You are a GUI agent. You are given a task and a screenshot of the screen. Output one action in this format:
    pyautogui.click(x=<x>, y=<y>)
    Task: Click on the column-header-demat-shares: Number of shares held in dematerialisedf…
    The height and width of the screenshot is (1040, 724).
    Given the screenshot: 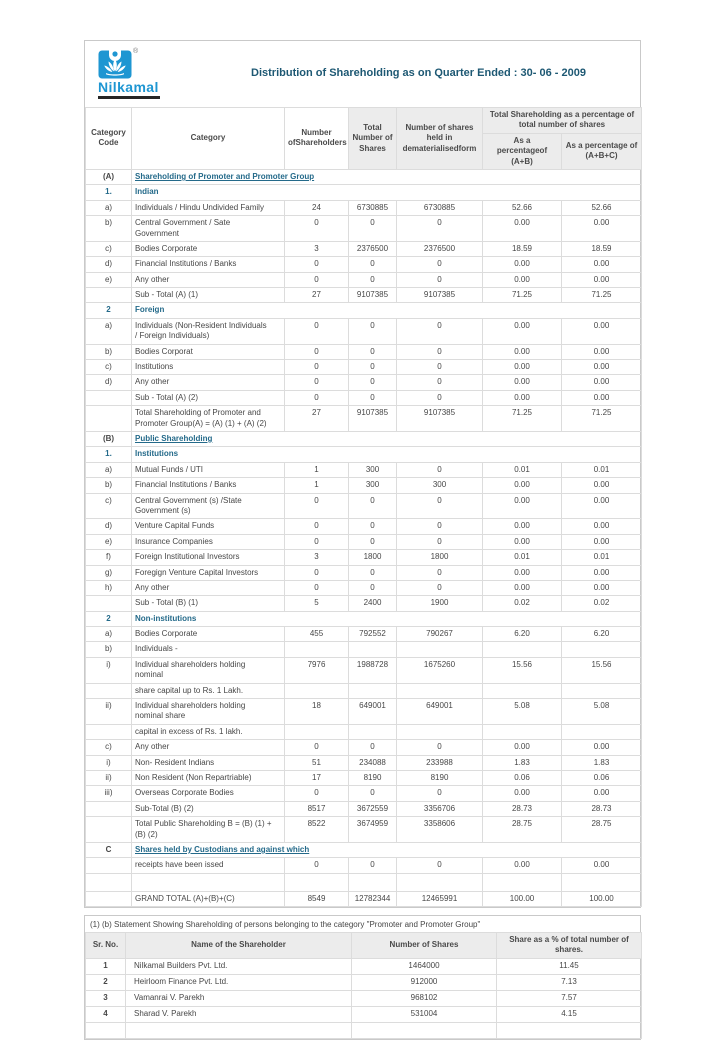 What is the action you would take?
    pyautogui.click(x=439, y=138)
    